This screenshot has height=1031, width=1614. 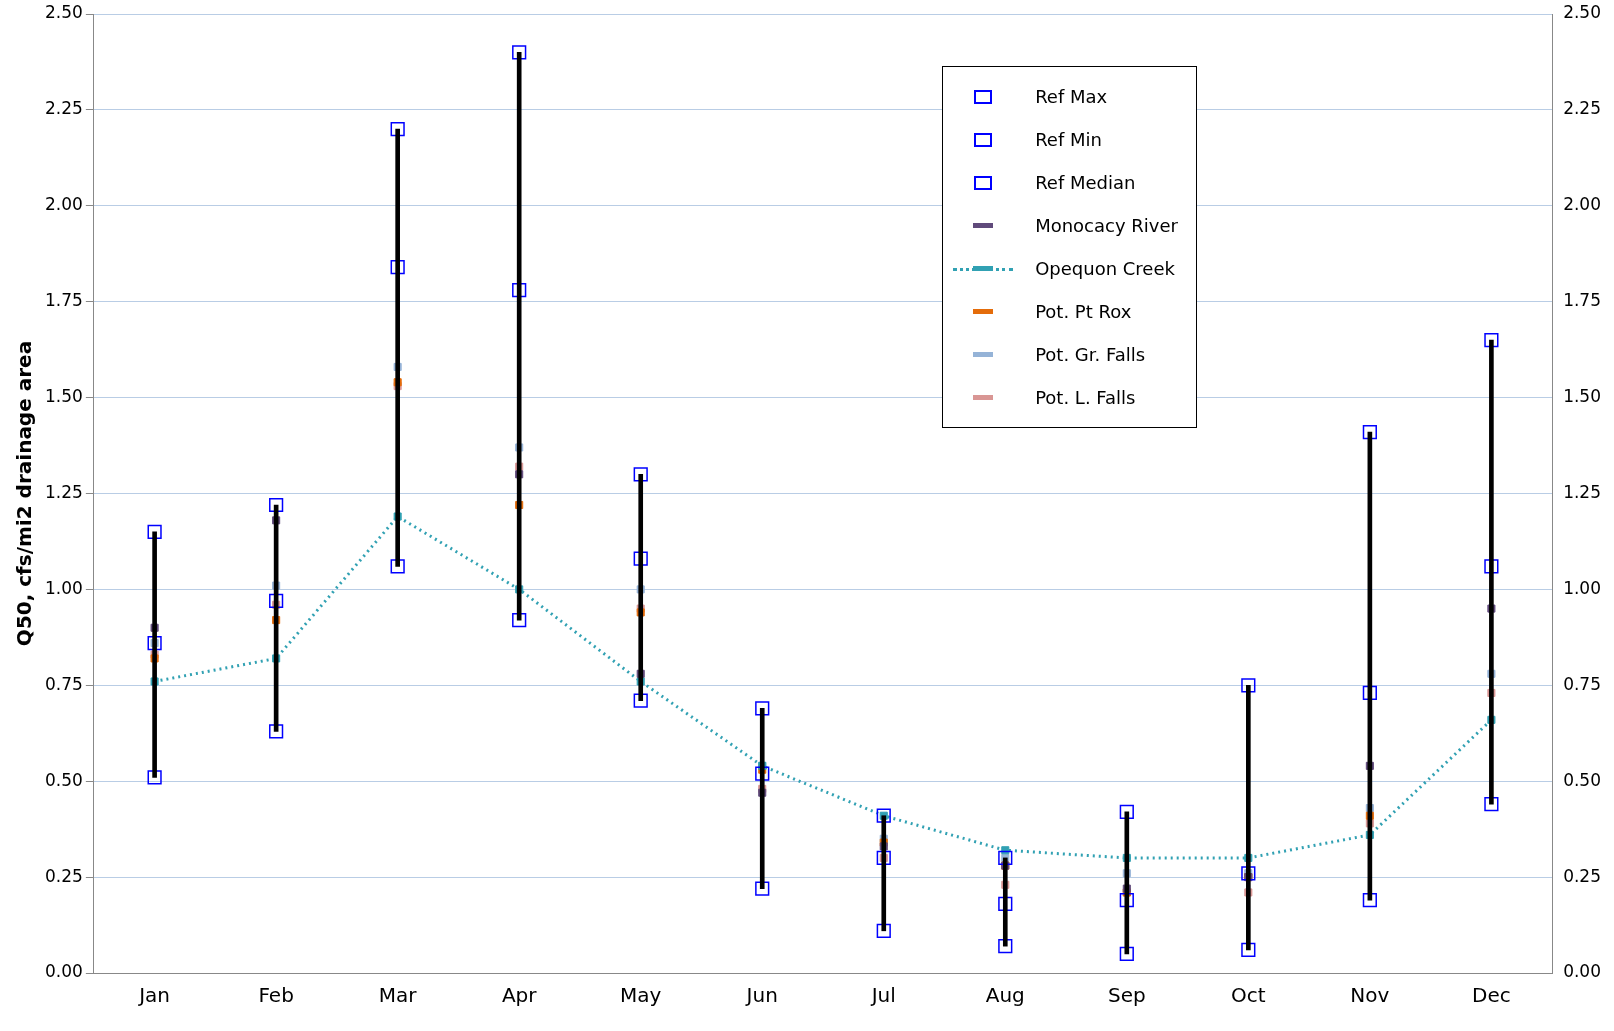 I want to click on legend-label: Opequon Creek, so click(x=1105, y=268).